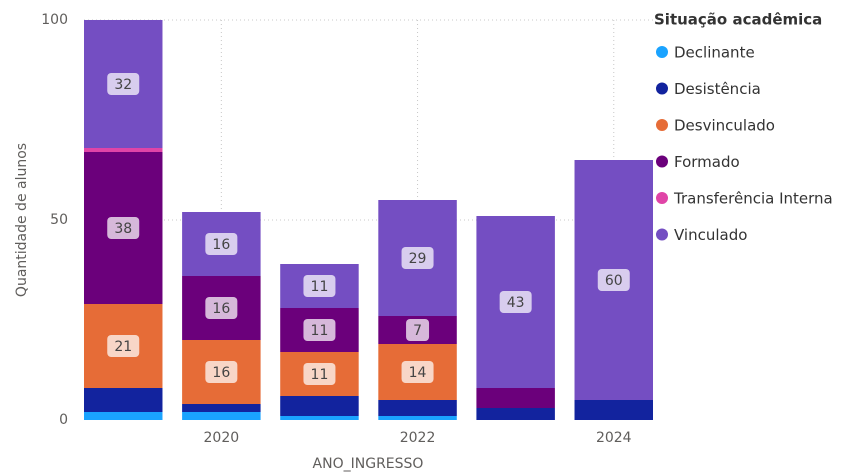  I want to click on data-label-group: 43, so click(515, 302).